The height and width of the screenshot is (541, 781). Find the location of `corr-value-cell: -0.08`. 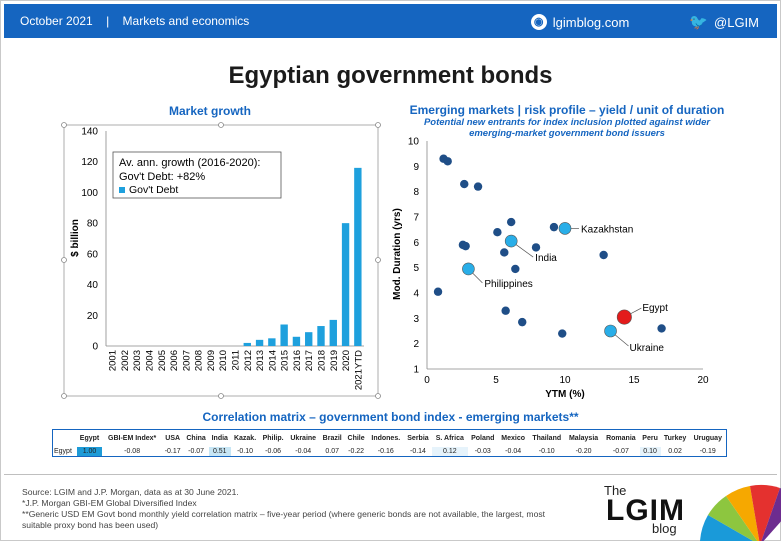

corr-value-cell: -0.08 is located at coordinates (132, 451).